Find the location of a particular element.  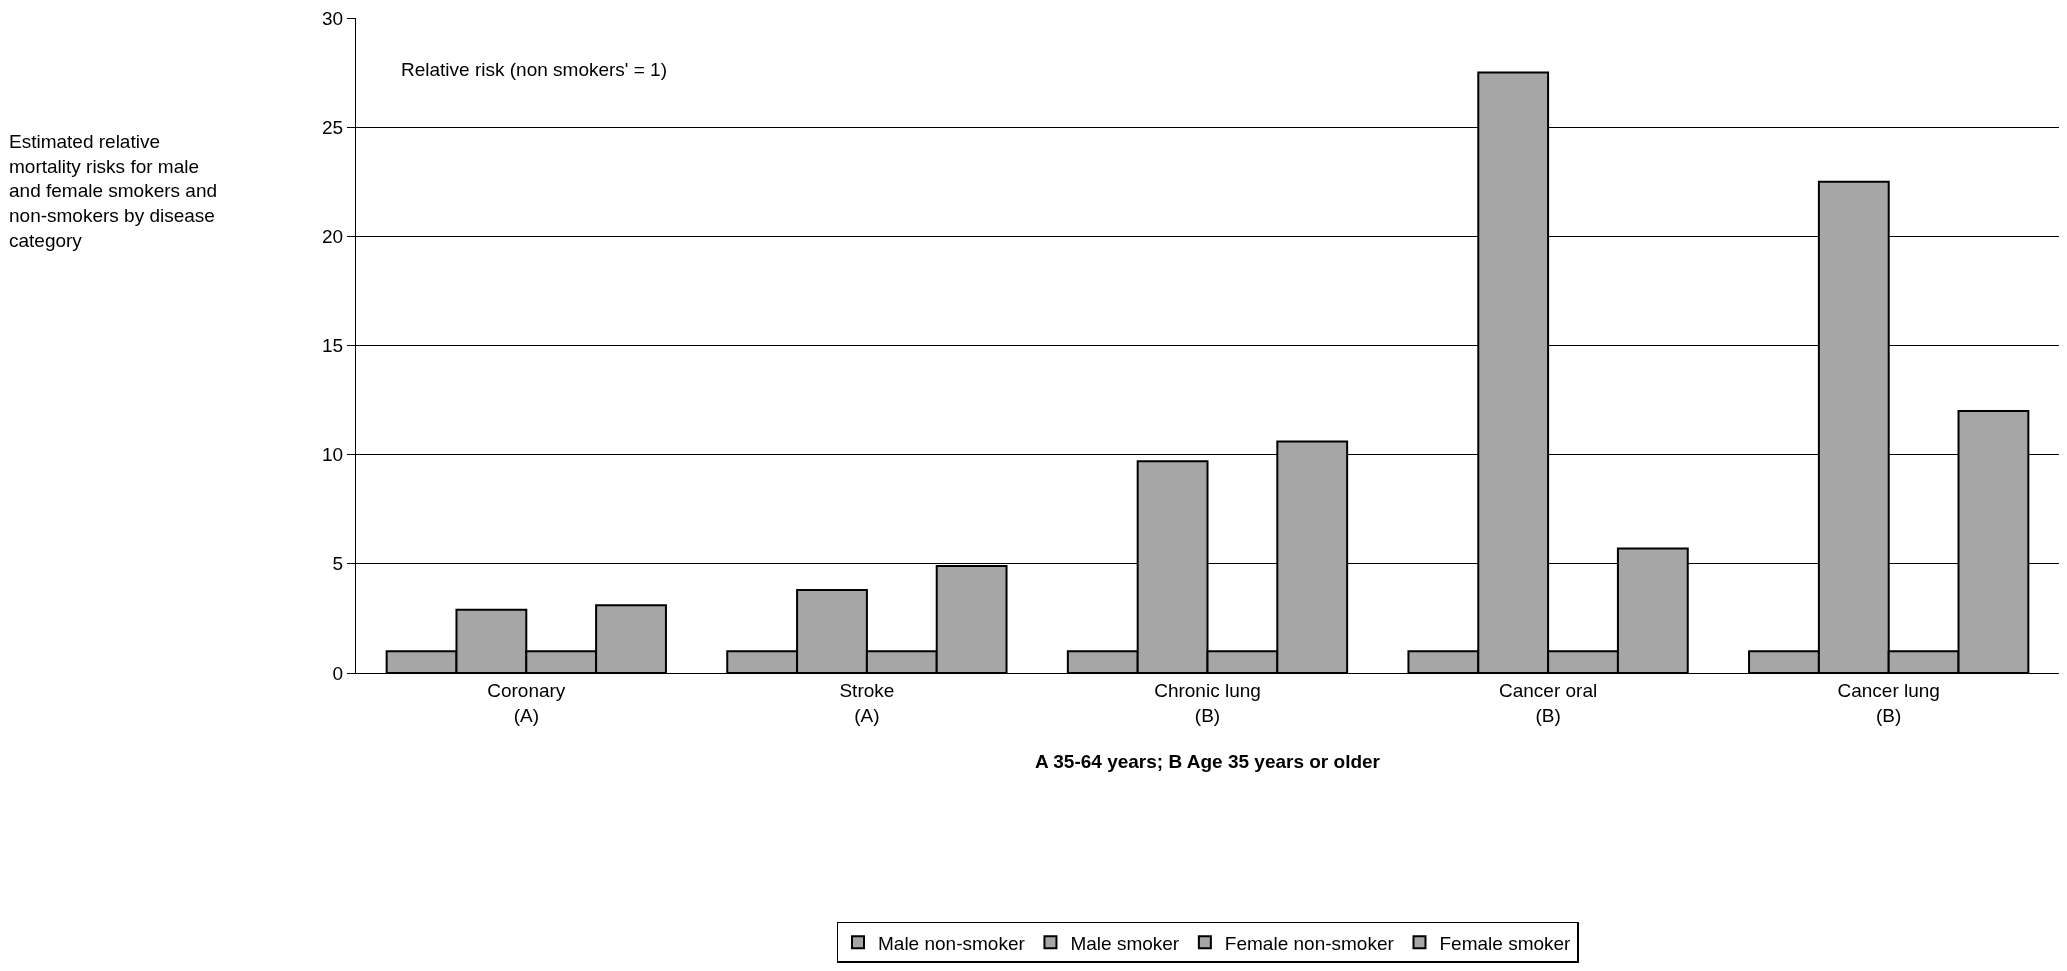

legend-label: Male smoker is located at coordinates (1125, 943).